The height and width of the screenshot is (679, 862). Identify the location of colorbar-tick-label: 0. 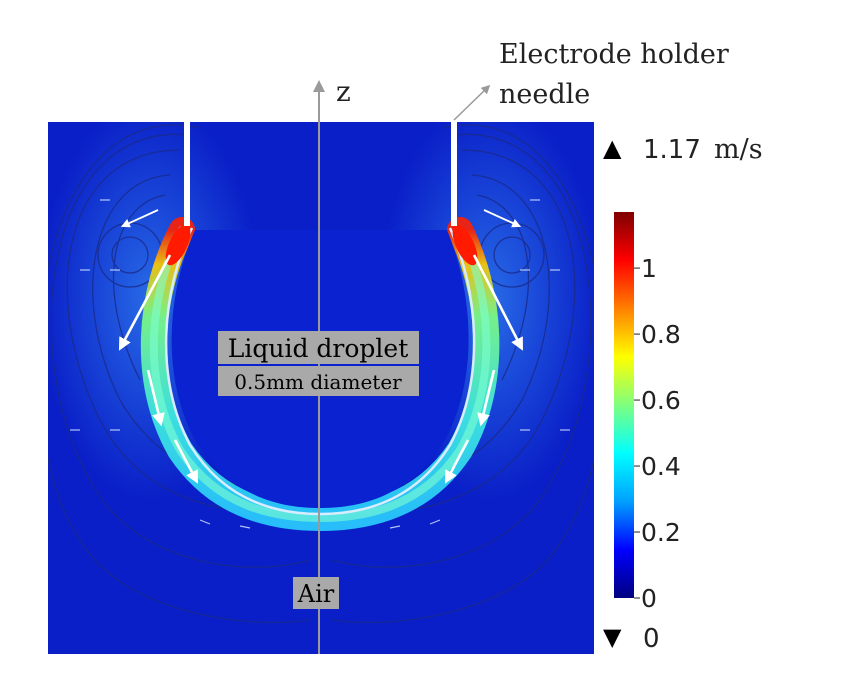
(649, 598).